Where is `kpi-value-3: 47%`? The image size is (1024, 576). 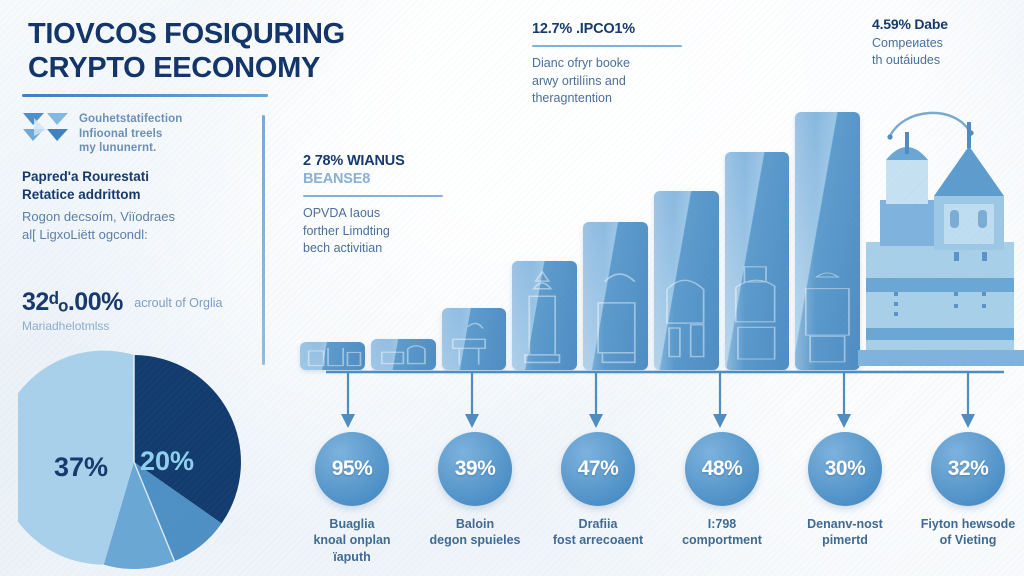 kpi-value-3: 47% is located at coordinates (598, 468).